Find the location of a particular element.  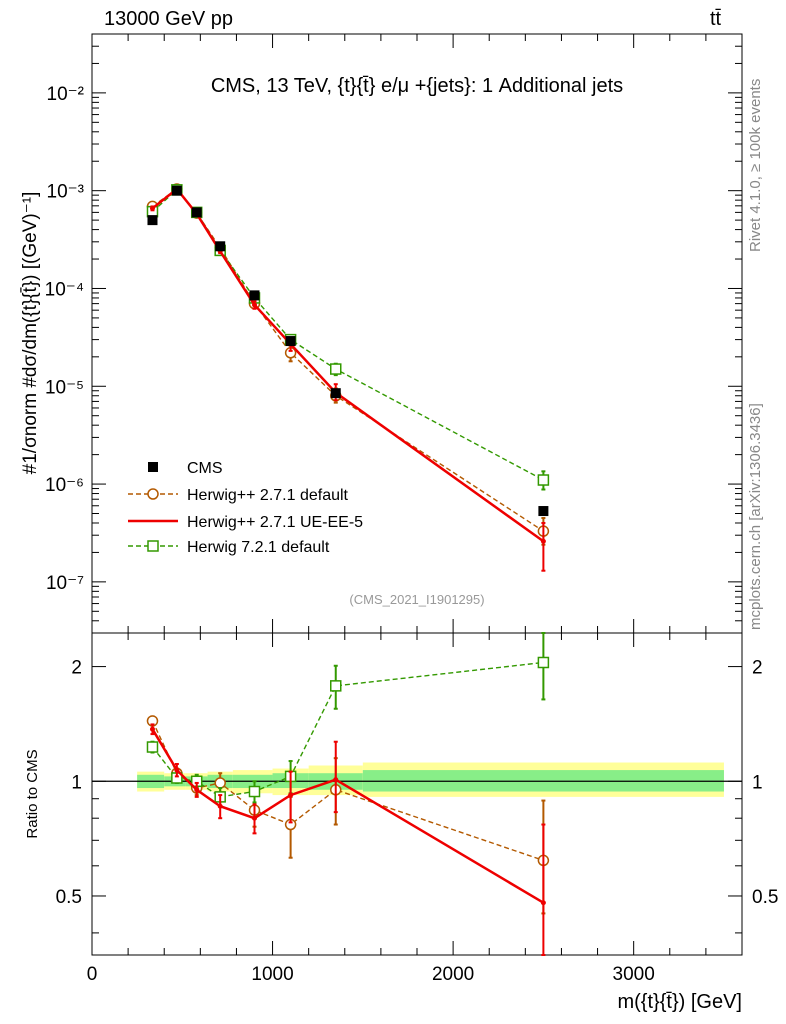

ratio-y-tick-label: 2 is located at coordinates (76, 668).